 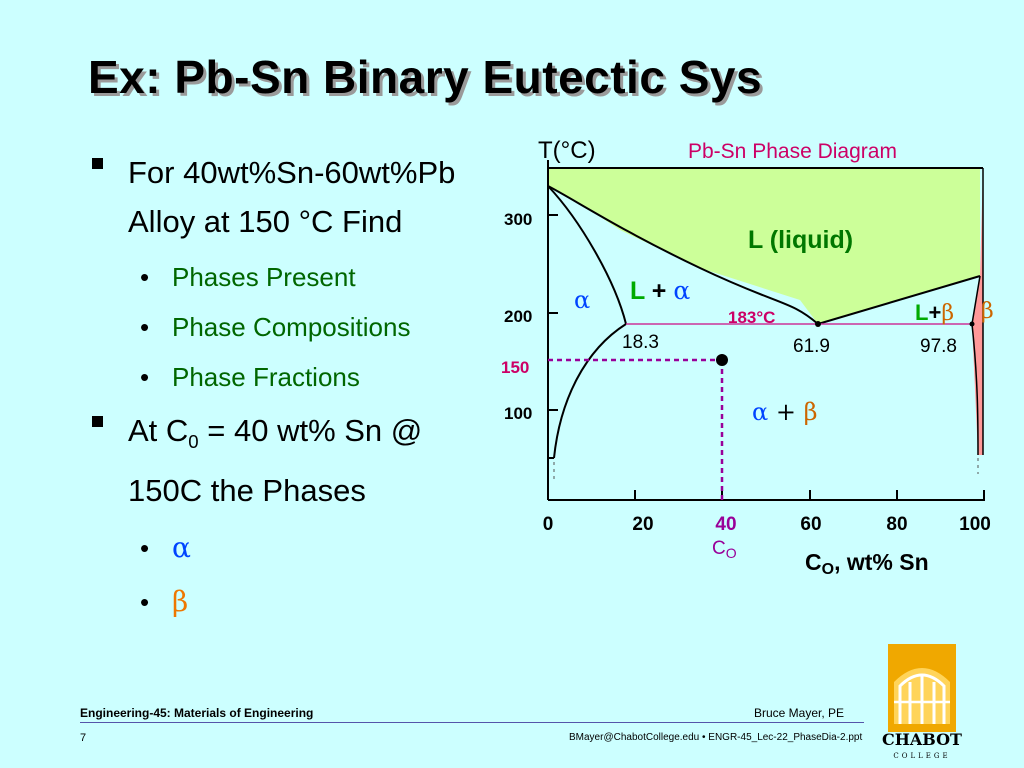 I want to click on beta-solvus-line, so click(x=975, y=389).